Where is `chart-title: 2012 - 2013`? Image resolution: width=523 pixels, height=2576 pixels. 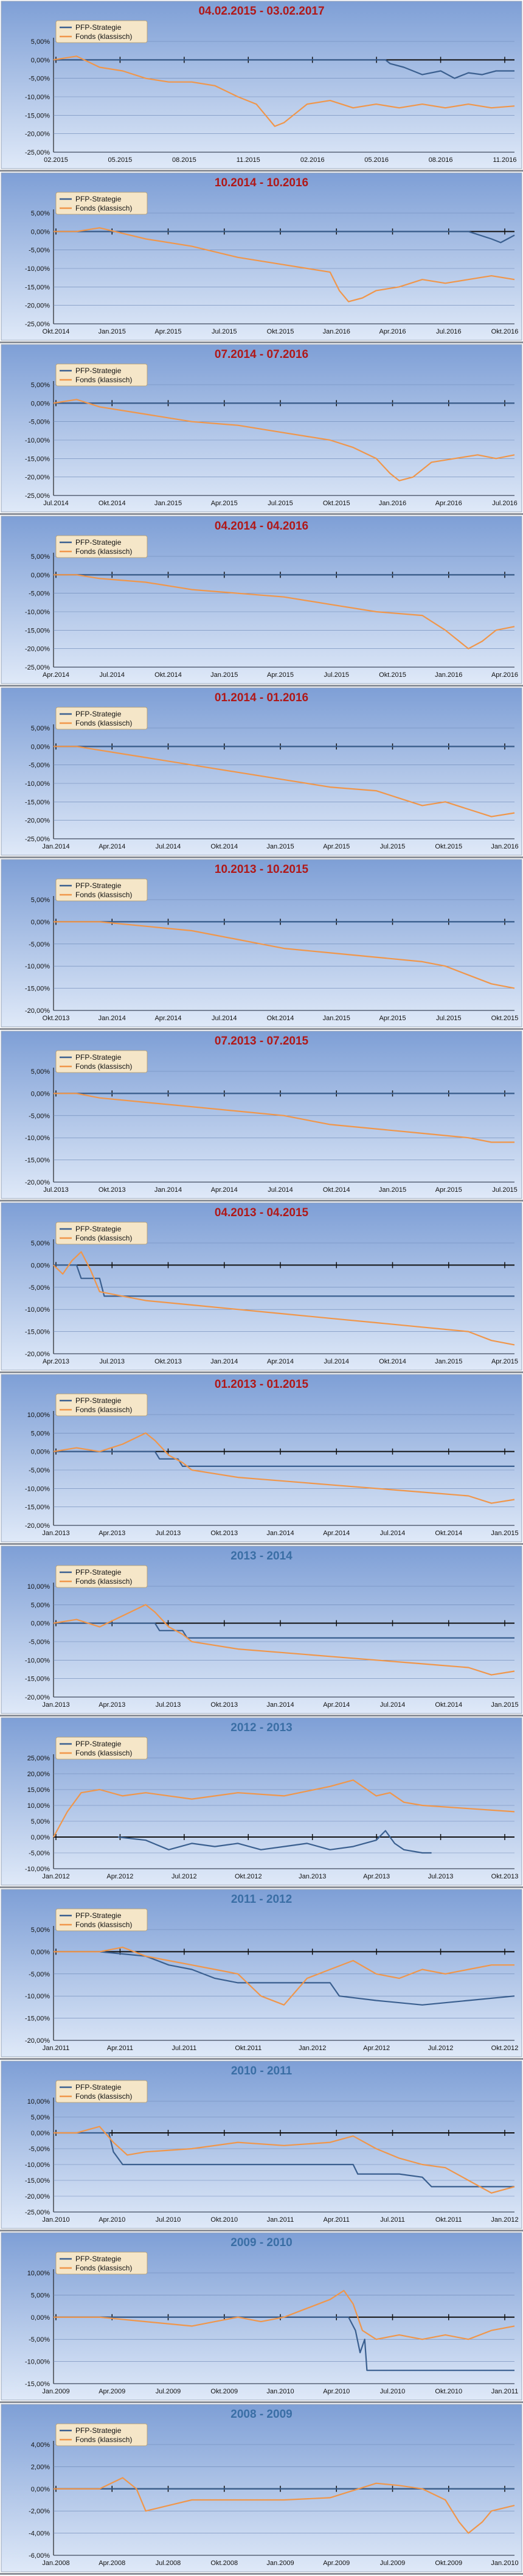
chart-title: 2012 - 2013 is located at coordinates (261, 1727).